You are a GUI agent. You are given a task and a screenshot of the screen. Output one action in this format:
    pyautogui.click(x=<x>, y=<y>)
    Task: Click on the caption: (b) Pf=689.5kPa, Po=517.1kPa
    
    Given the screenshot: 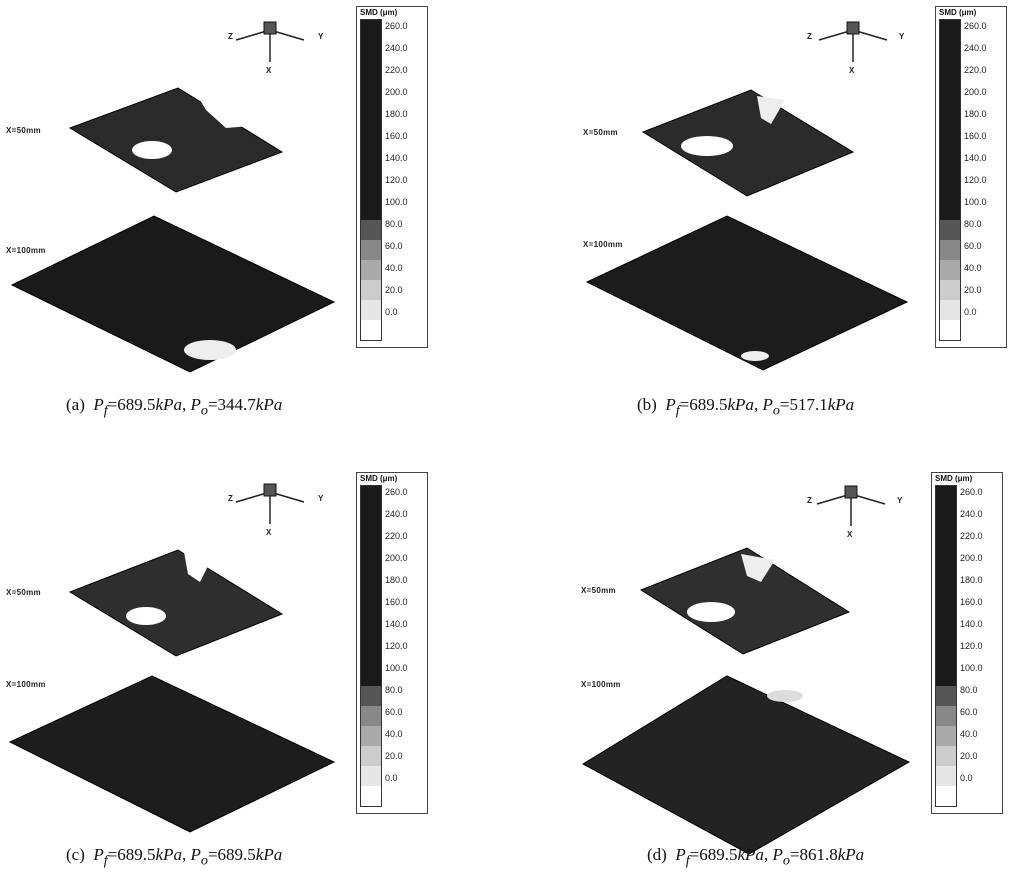 What is the action you would take?
    pyautogui.click(x=746, y=407)
    